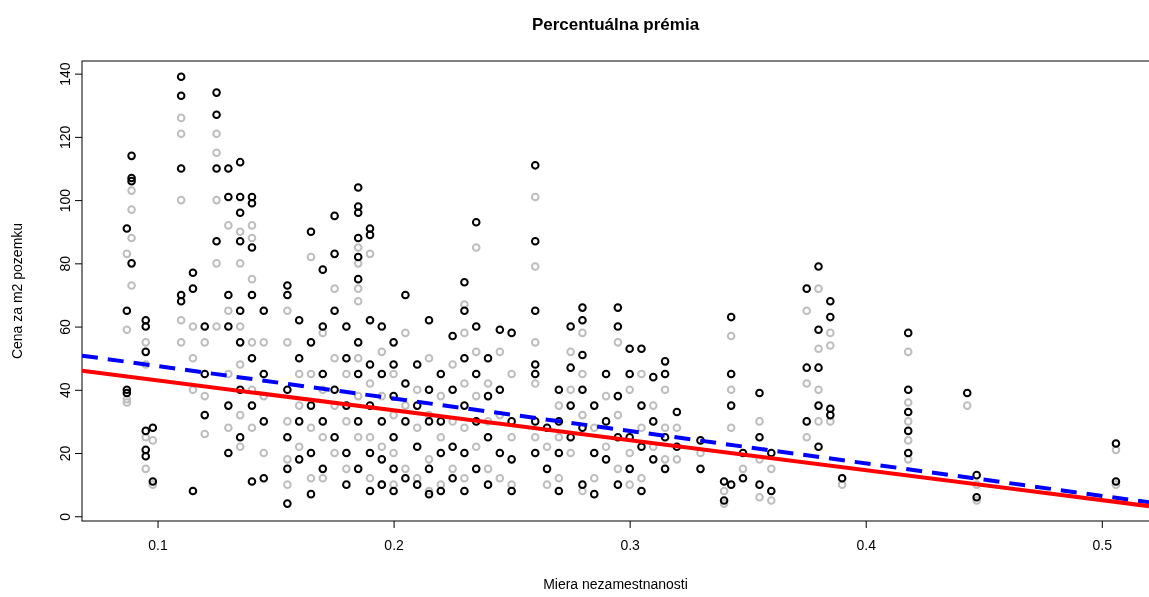 Image resolution: width=1149 pixels, height=597 pixels. I want to click on x-tick-label: 0.1, so click(158, 544).